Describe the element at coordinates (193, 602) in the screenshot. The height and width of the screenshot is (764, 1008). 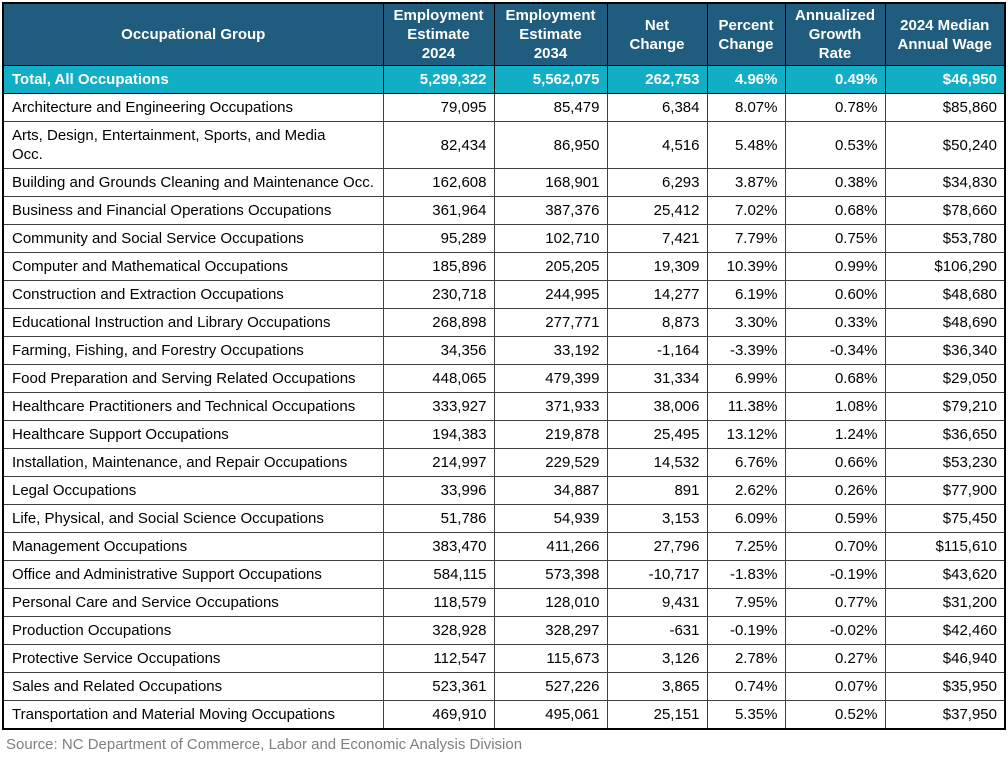
I see `row-label: Personal Care and Service Occupations` at that location.